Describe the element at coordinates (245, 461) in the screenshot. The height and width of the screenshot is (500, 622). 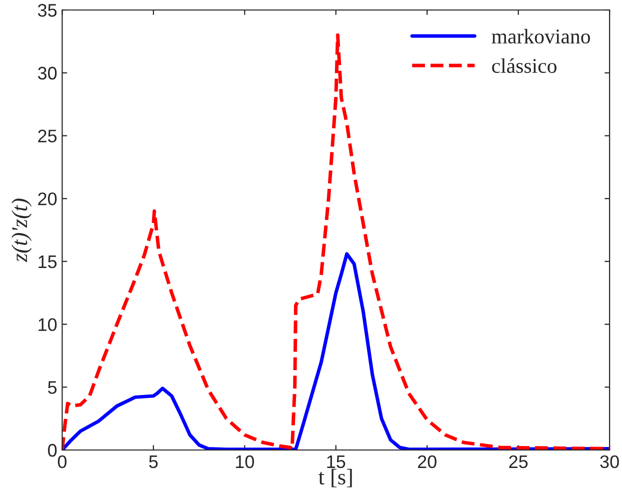
I see `x-tick-label: 10` at that location.